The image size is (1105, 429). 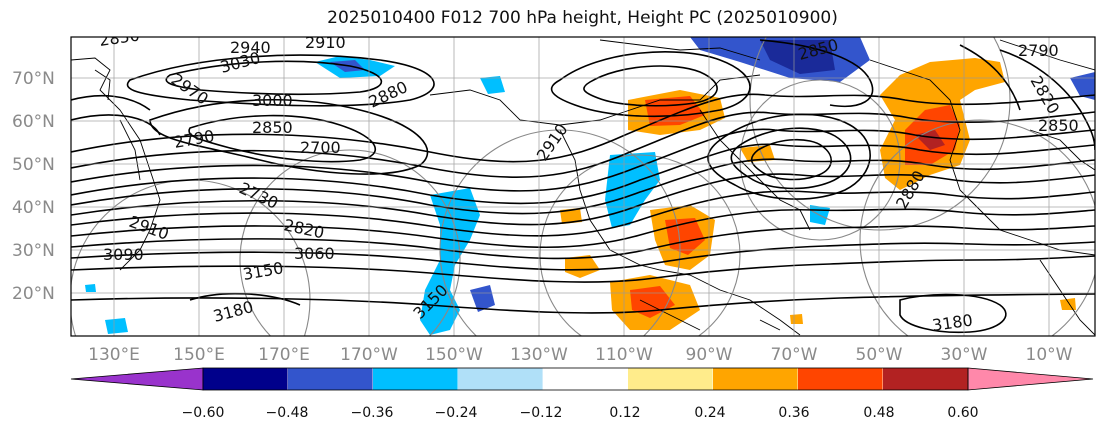 What do you see at coordinates (287, 413) in the screenshot?
I see `colorbar-tick-label: −0.48` at bounding box center [287, 413].